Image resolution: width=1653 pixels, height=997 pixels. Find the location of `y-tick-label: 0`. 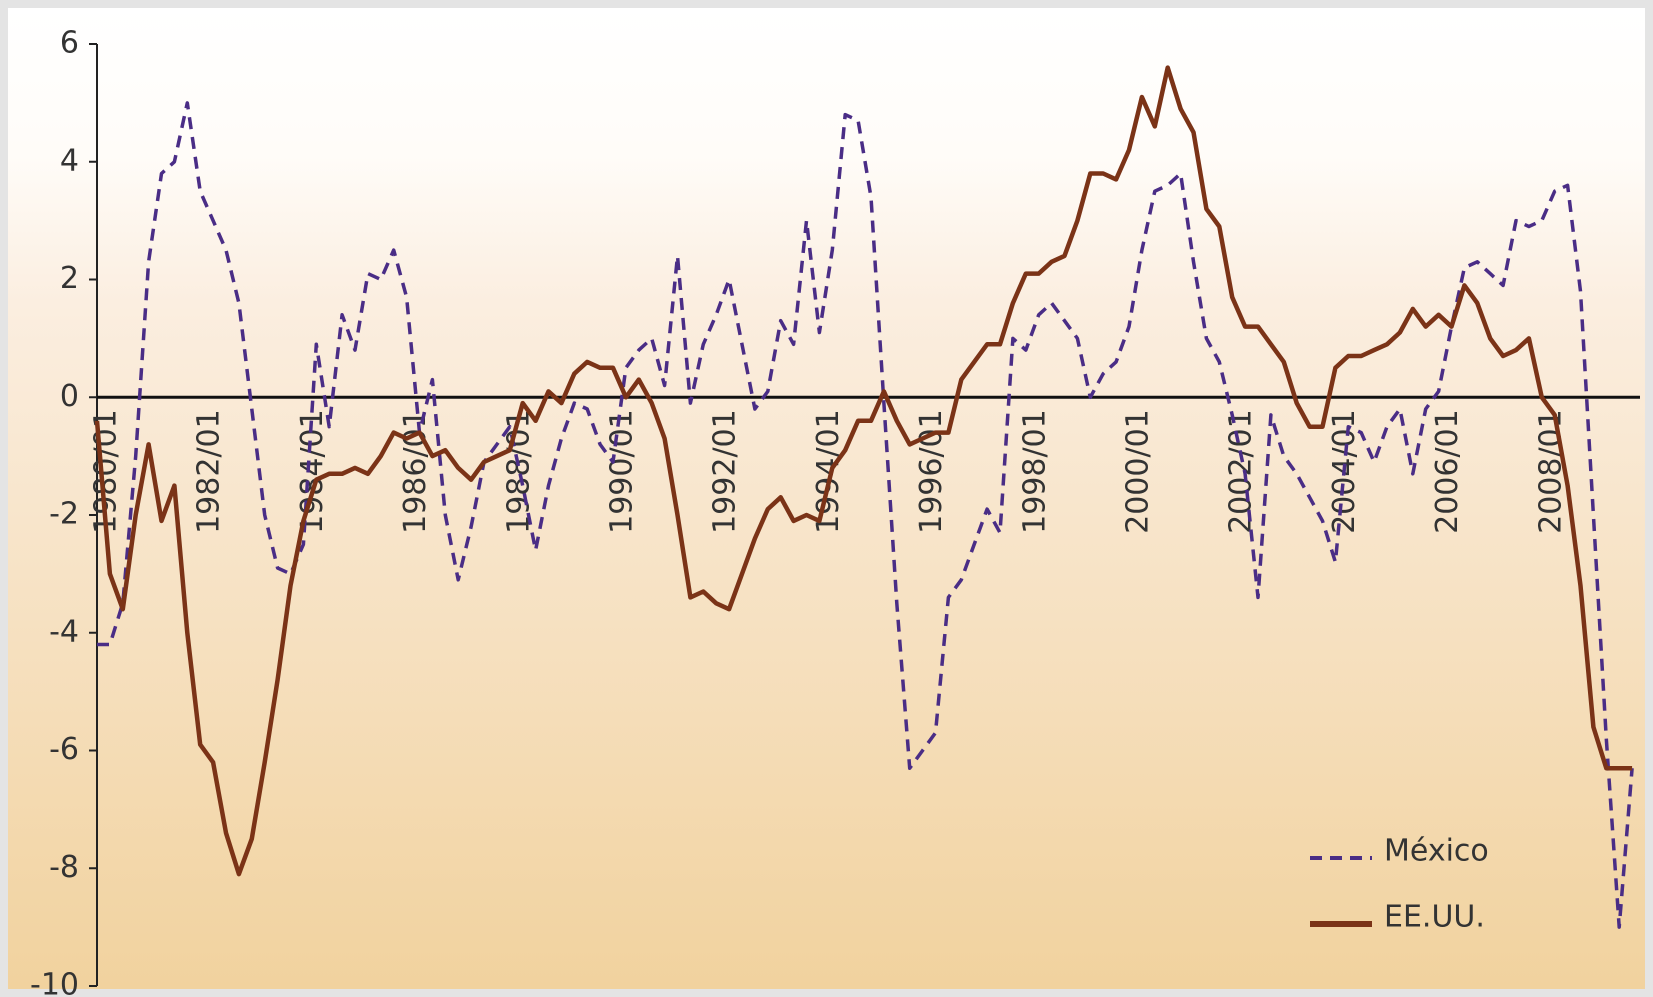

y-tick-label: 0 is located at coordinates (69, 396).